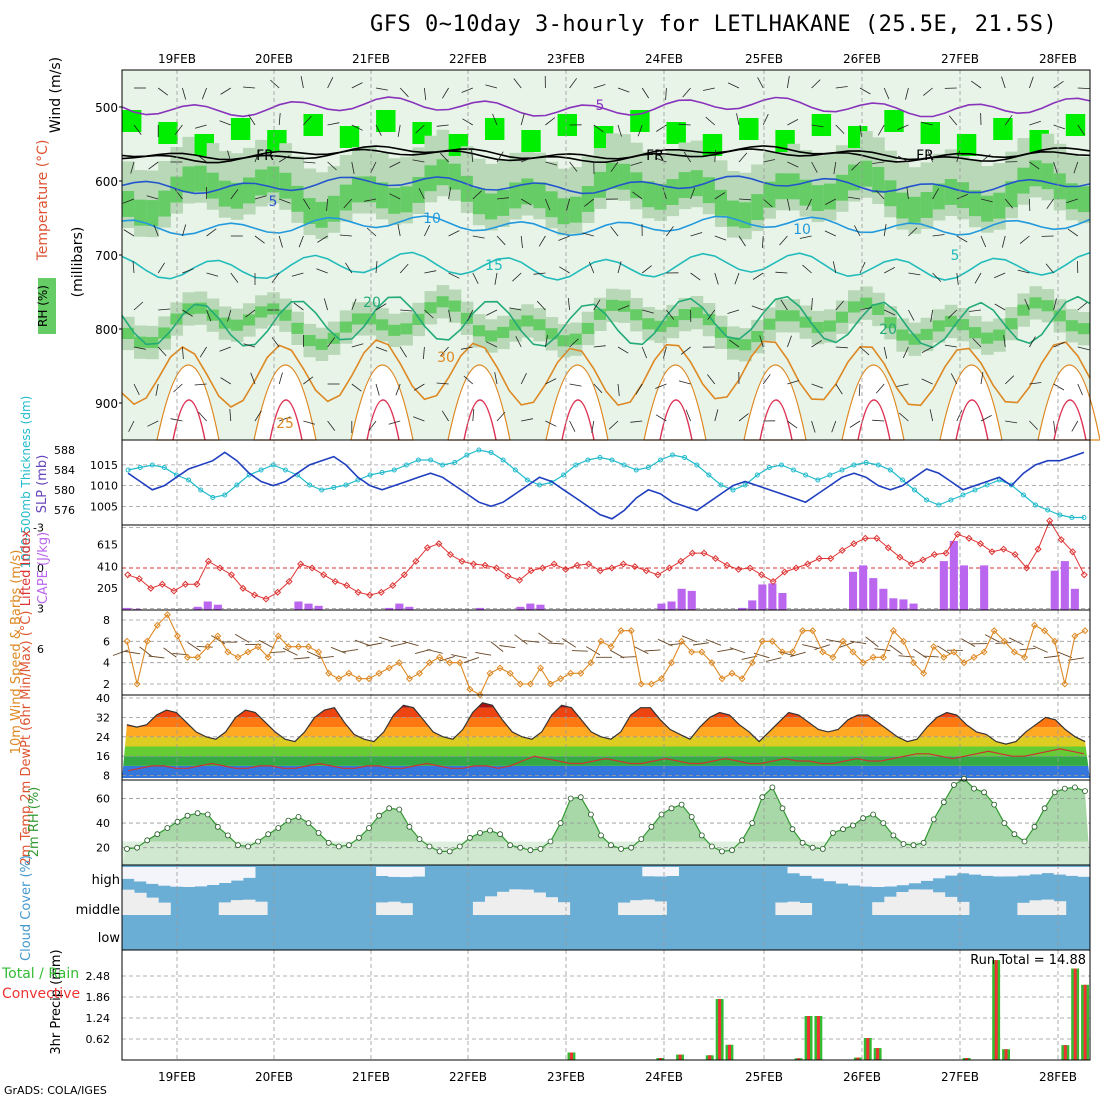 The height and width of the screenshot is (1104, 1100). I want to click on cloud-level-label: high, so click(106, 880).